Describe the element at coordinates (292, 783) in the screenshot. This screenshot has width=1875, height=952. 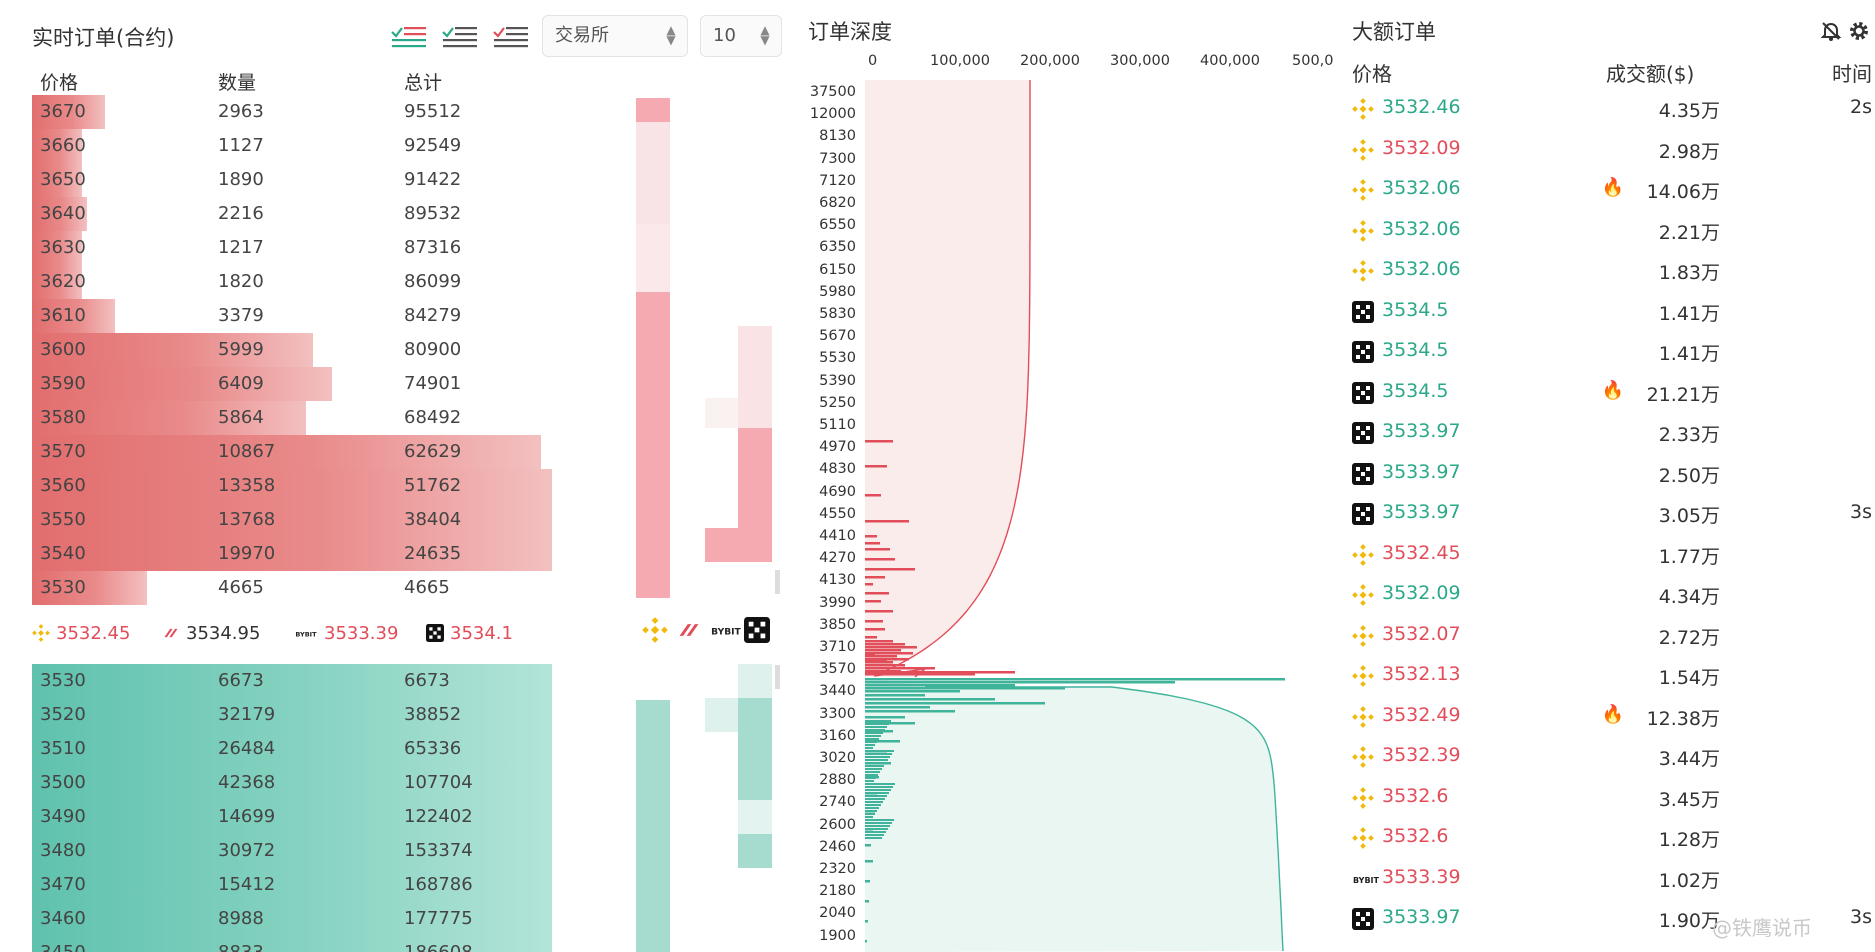
I see `bid-row: 3500 42368 107704` at that location.